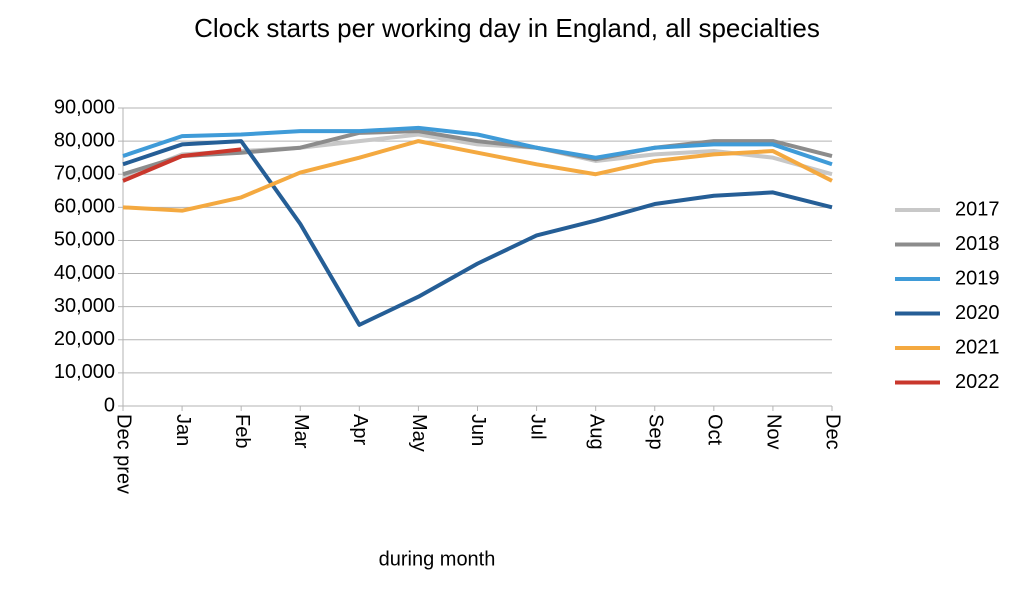  Describe the element at coordinates (84, 273) in the screenshot. I see `y-tick-label: 40,000` at that location.